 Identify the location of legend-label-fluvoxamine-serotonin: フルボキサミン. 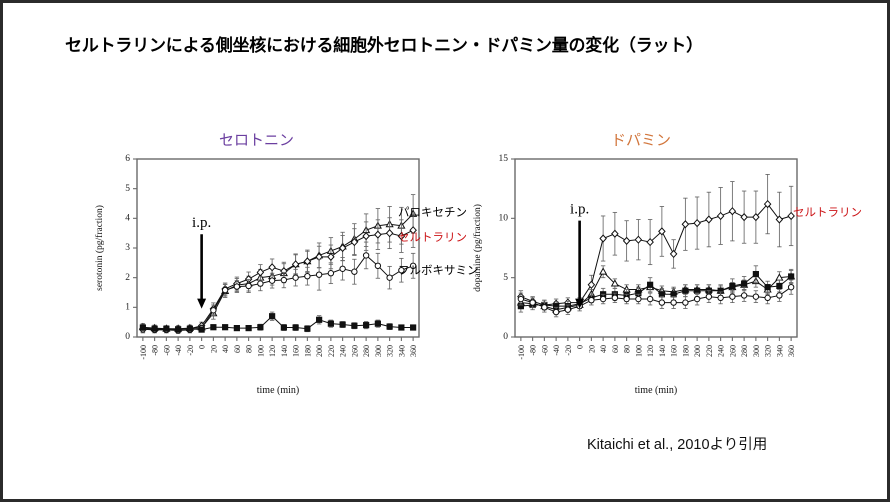
(438, 271).